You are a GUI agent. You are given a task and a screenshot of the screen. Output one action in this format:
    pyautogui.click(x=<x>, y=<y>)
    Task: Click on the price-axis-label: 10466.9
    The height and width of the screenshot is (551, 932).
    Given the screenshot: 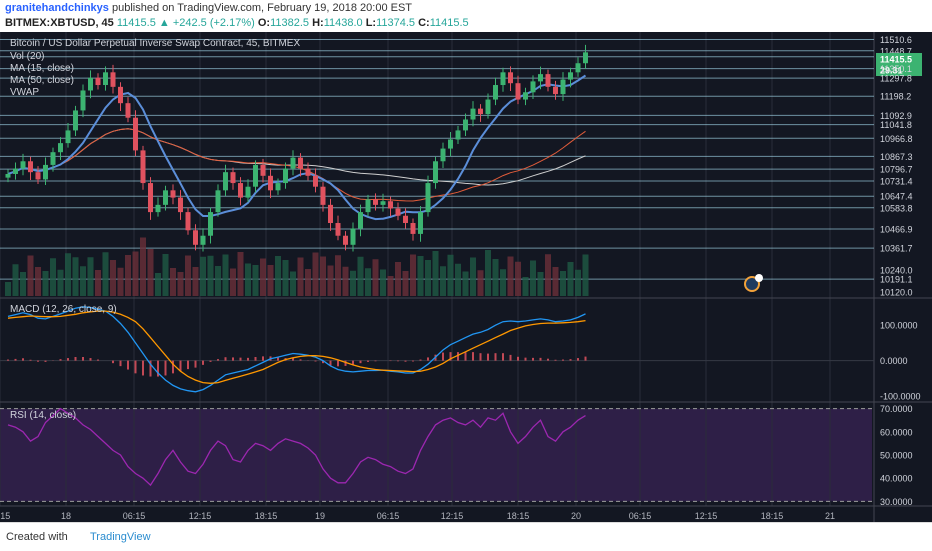 What is the action you would take?
    pyautogui.click(x=896, y=230)
    